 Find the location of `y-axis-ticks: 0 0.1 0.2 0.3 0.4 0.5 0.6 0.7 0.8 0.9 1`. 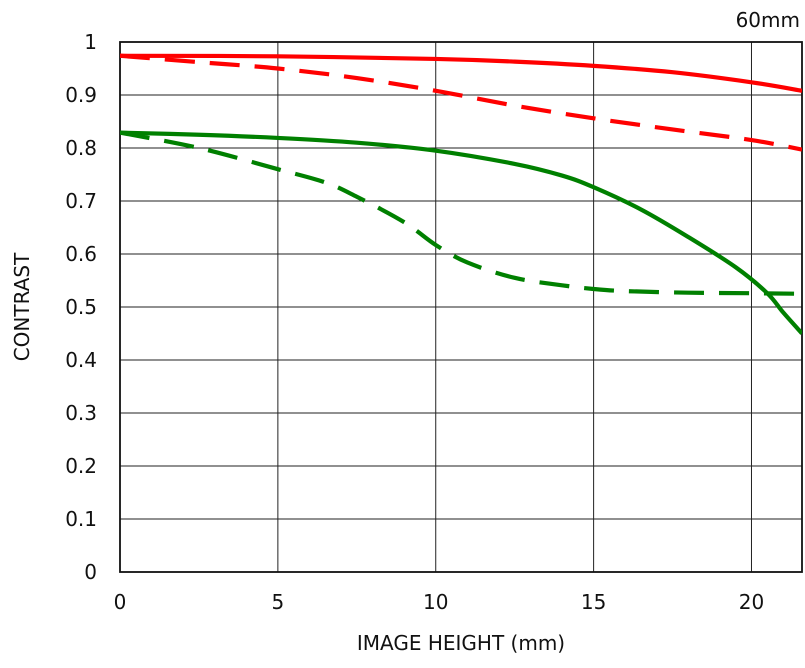

y-axis-ticks: 0 0.1 0.2 0.3 0.4 0.5 0.6 0.7 0.8 0.9 1 is located at coordinates (81, 307).